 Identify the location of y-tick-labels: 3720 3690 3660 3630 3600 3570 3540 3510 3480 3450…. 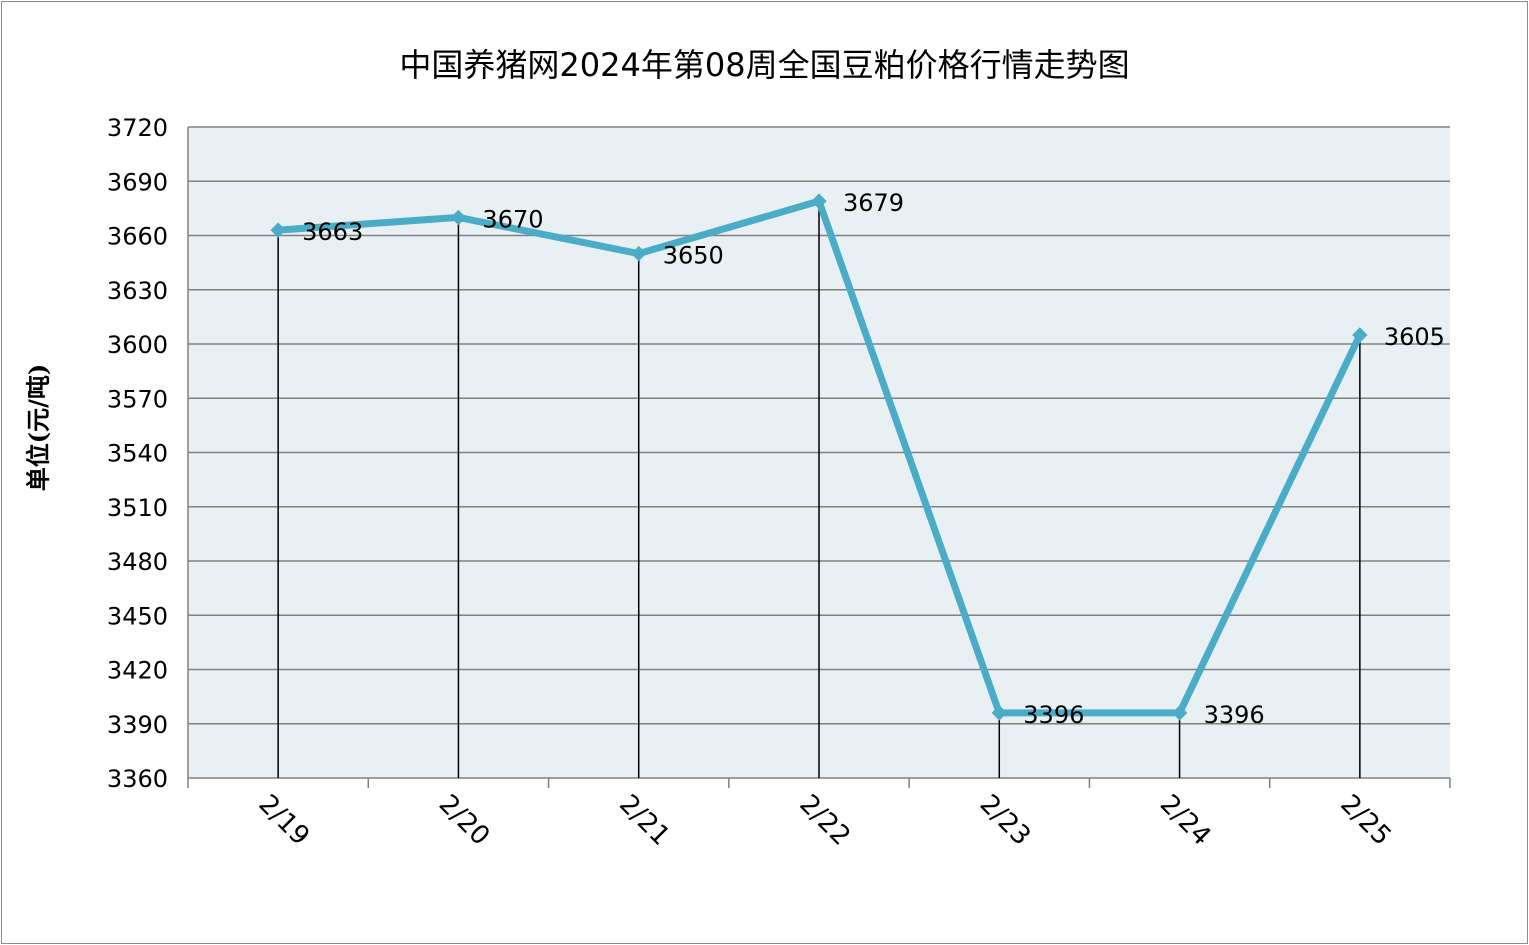
(137, 453).